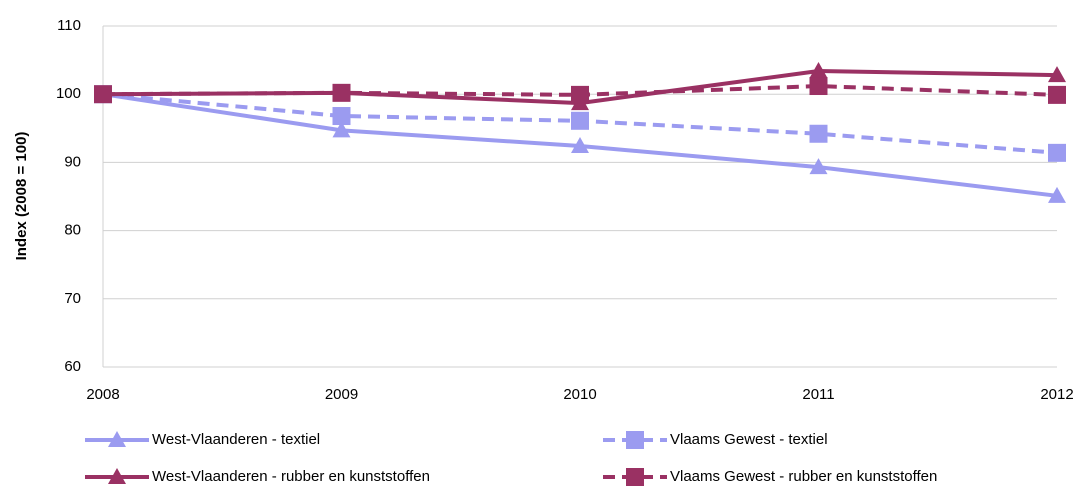 The image size is (1080, 488). Describe the element at coordinates (579, 394) in the screenshot. I see `x-tick-label: 2010` at that location.